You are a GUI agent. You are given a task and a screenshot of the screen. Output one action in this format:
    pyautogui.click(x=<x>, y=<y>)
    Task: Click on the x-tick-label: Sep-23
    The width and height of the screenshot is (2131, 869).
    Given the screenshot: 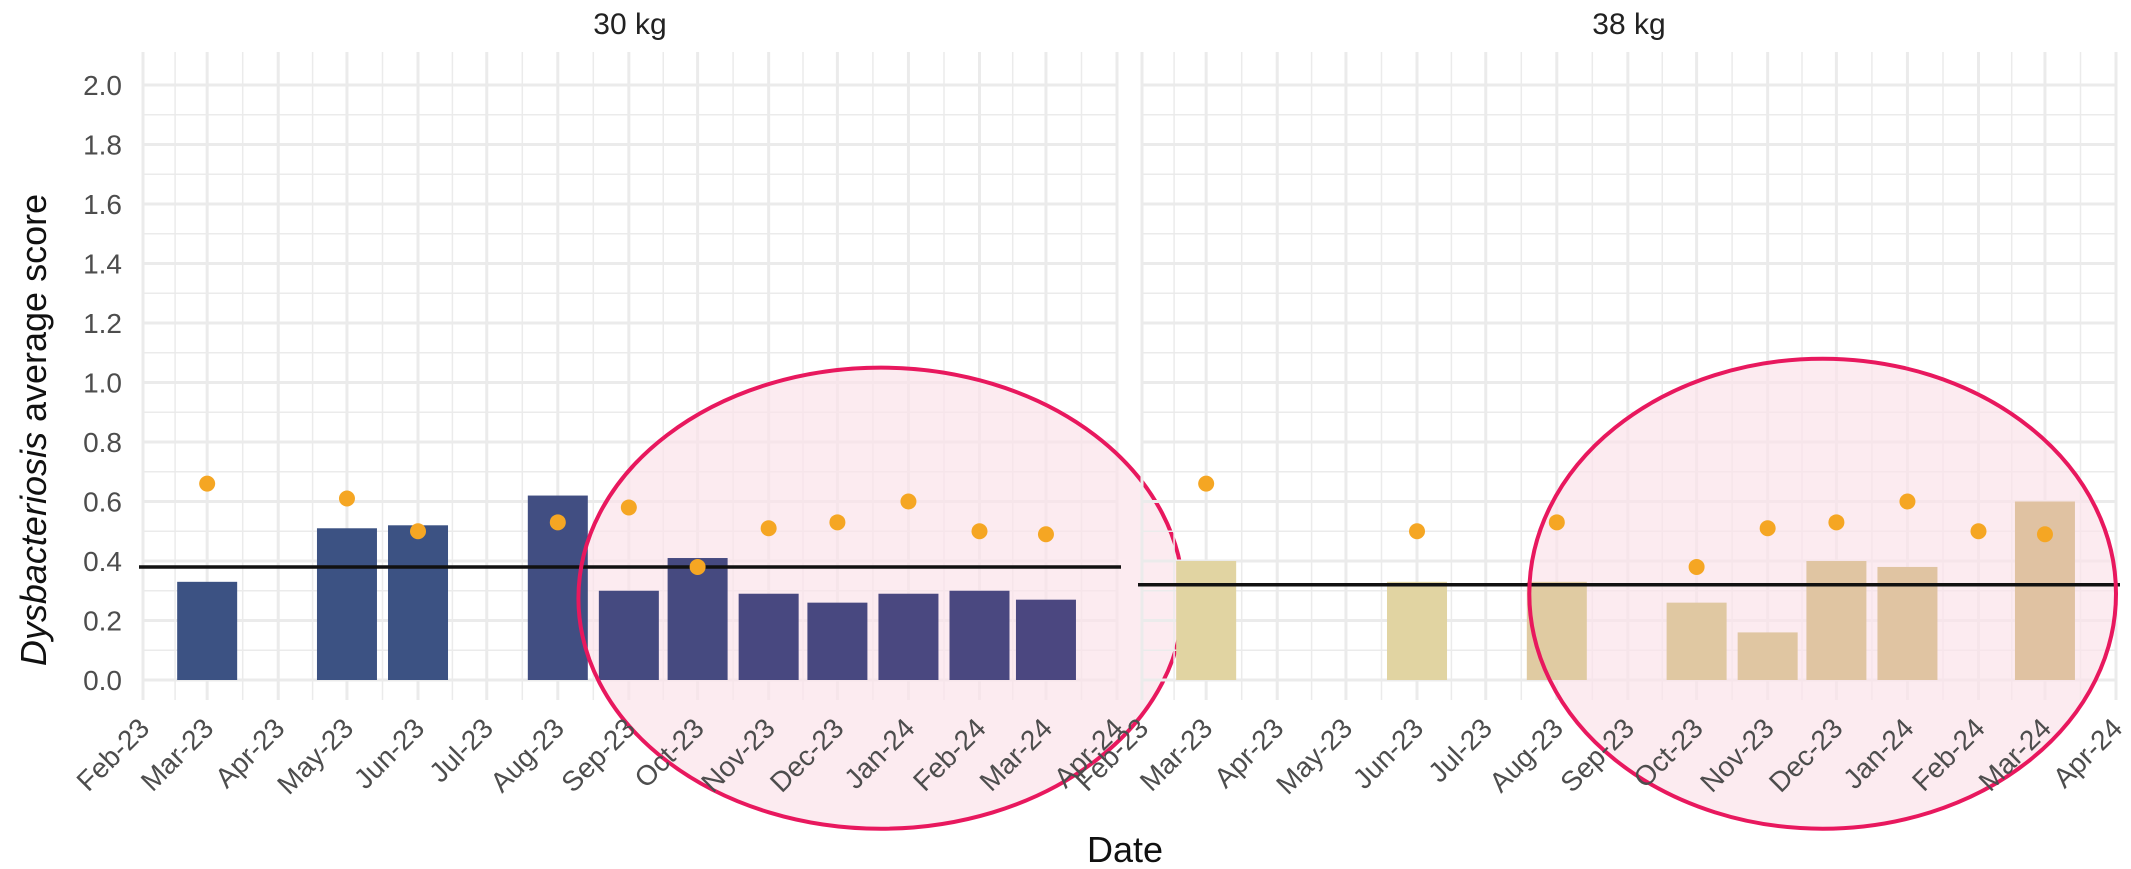 What is the action you would take?
    pyautogui.click(x=598, y=755)
    